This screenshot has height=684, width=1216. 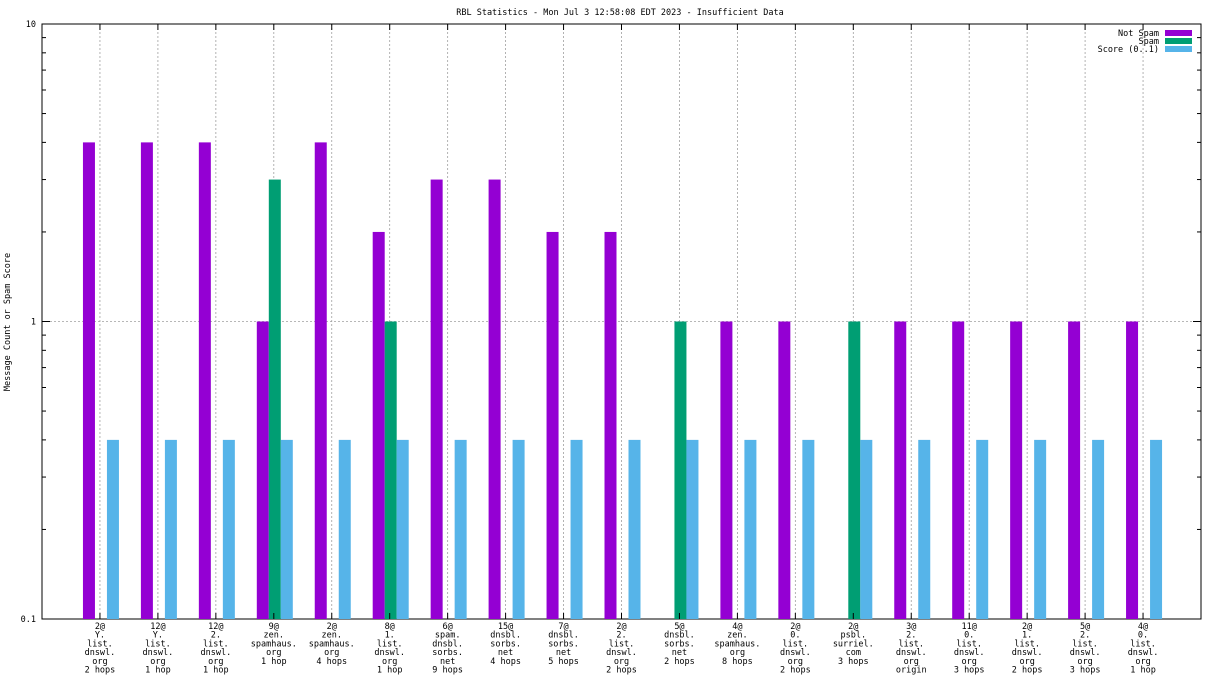 What do you see at coordinates (737, 662) in the screenshot?
I see `x-tick-label-line: 8 hops` at bounding box center [737, 662].